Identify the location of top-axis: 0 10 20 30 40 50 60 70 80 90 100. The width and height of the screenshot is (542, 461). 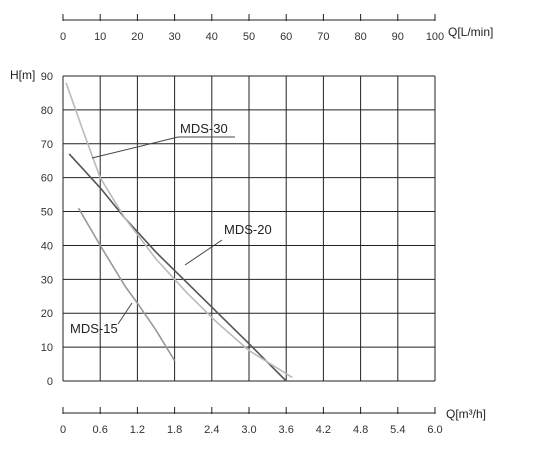
(252, 28).